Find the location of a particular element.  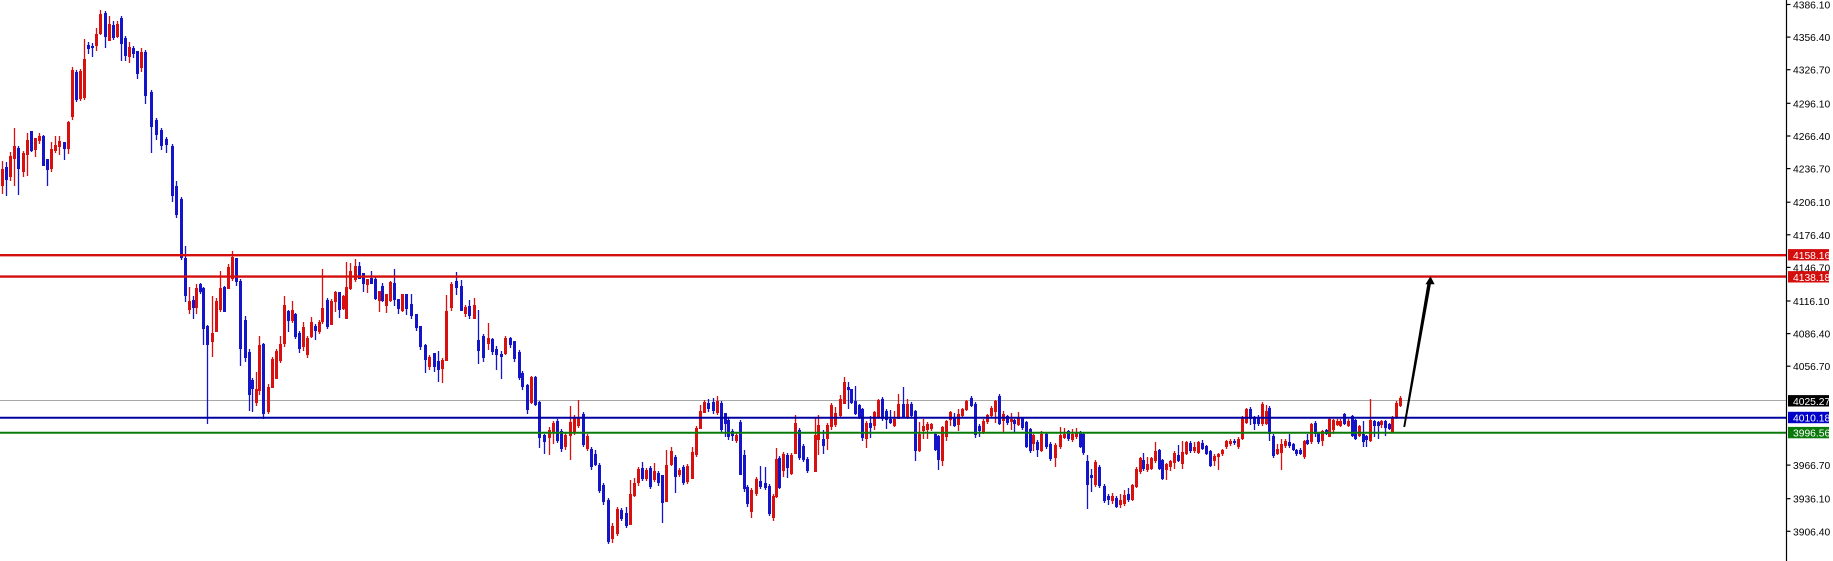

svg-text: 4296.10 is located at coordinates (1811, 104).